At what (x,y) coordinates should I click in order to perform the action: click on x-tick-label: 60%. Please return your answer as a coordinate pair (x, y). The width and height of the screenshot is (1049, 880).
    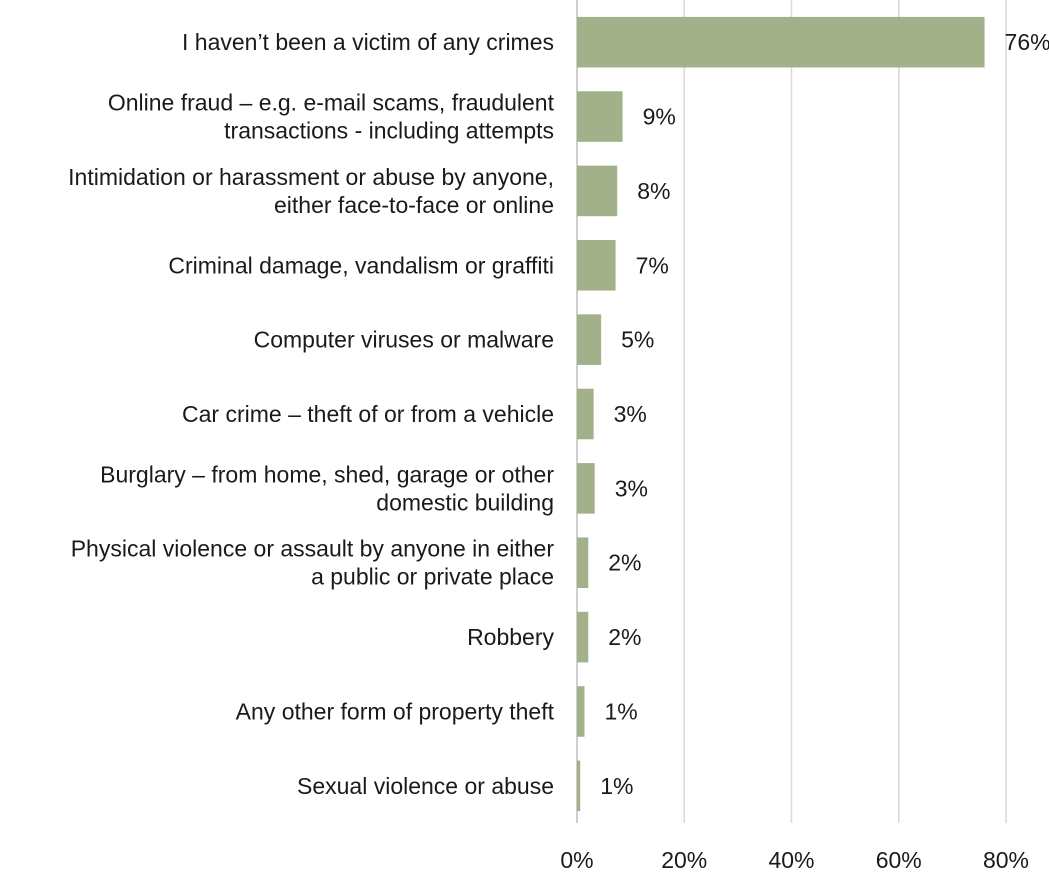
    Looking at the image, I should click on (899, 860).